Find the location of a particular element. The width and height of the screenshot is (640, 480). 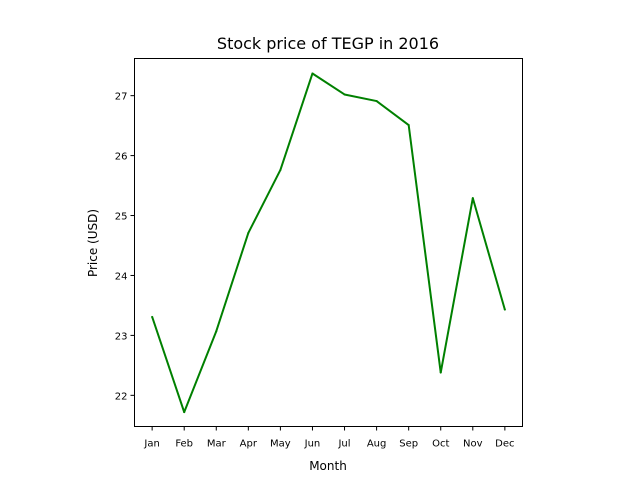

data-point-feb is located at coordinates (184, 412).